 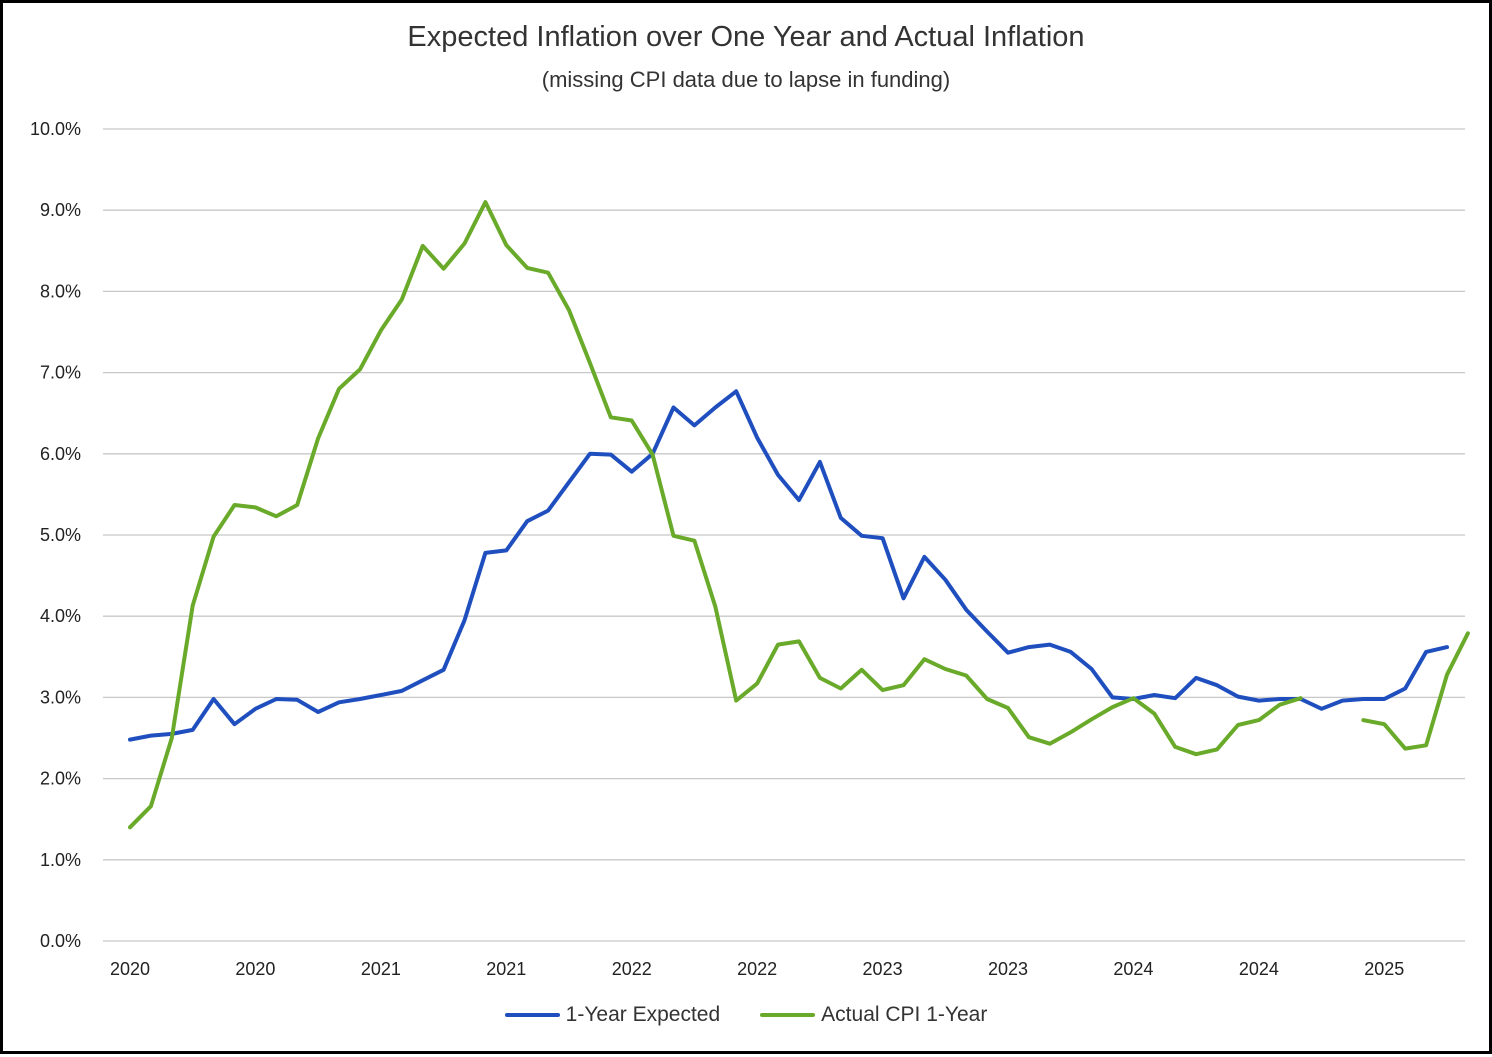 What do you see at coordinates (60, 454) in the screenshot?
I see `y-tick-label: 6.0%` at bounding box center [60, 454].